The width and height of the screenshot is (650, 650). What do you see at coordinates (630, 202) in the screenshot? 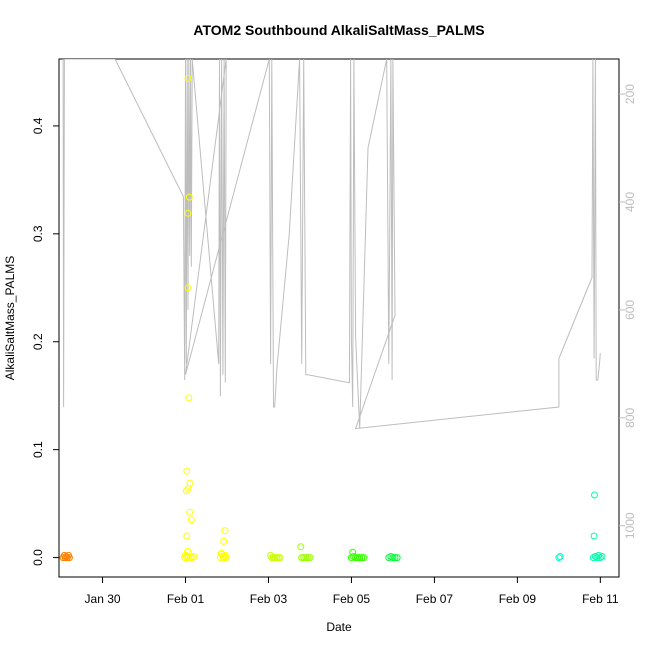
I see `y2-tick-label: 400` at bounding box center [630, 202].